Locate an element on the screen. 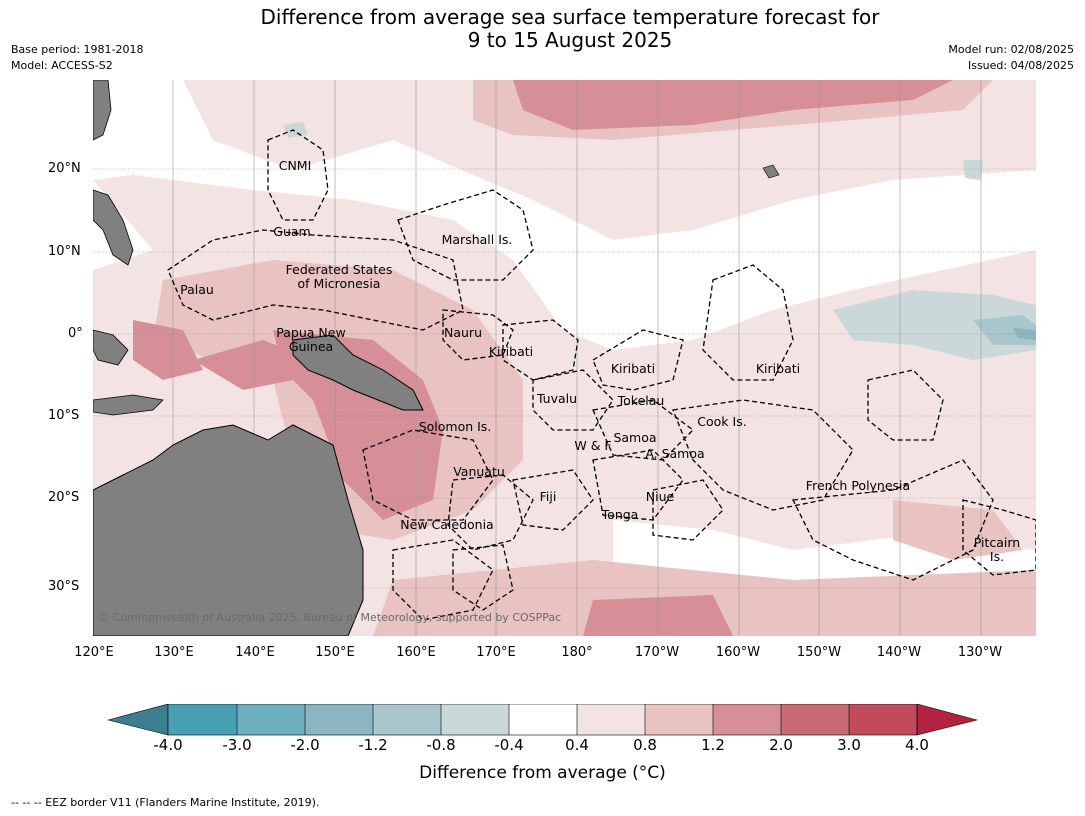 Image resolution: width=1085 pixels, height=816 pixels. model-name: Model: ACCESS-S2 is located at coordinates (62, 65).